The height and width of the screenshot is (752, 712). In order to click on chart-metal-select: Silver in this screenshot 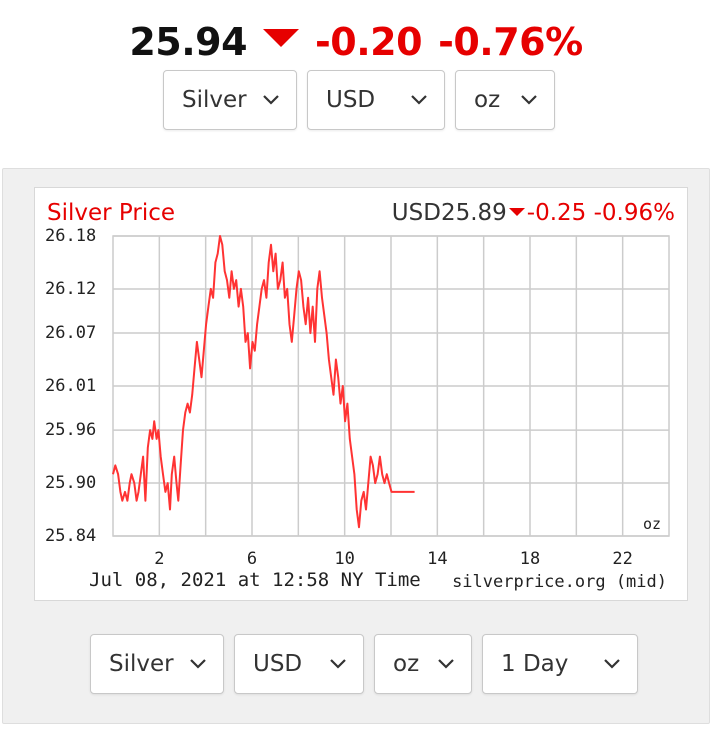, I will do `click(157, 664)`.